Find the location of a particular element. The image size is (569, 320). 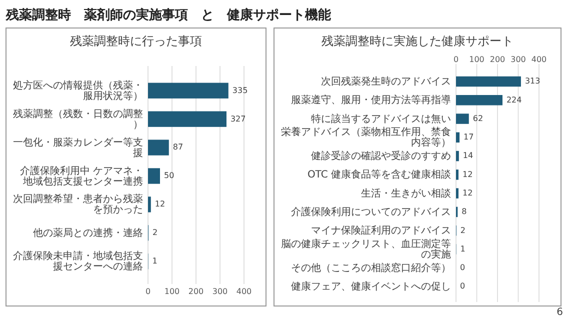

x-tick-label: 300 is located at coordinates (220, 291).